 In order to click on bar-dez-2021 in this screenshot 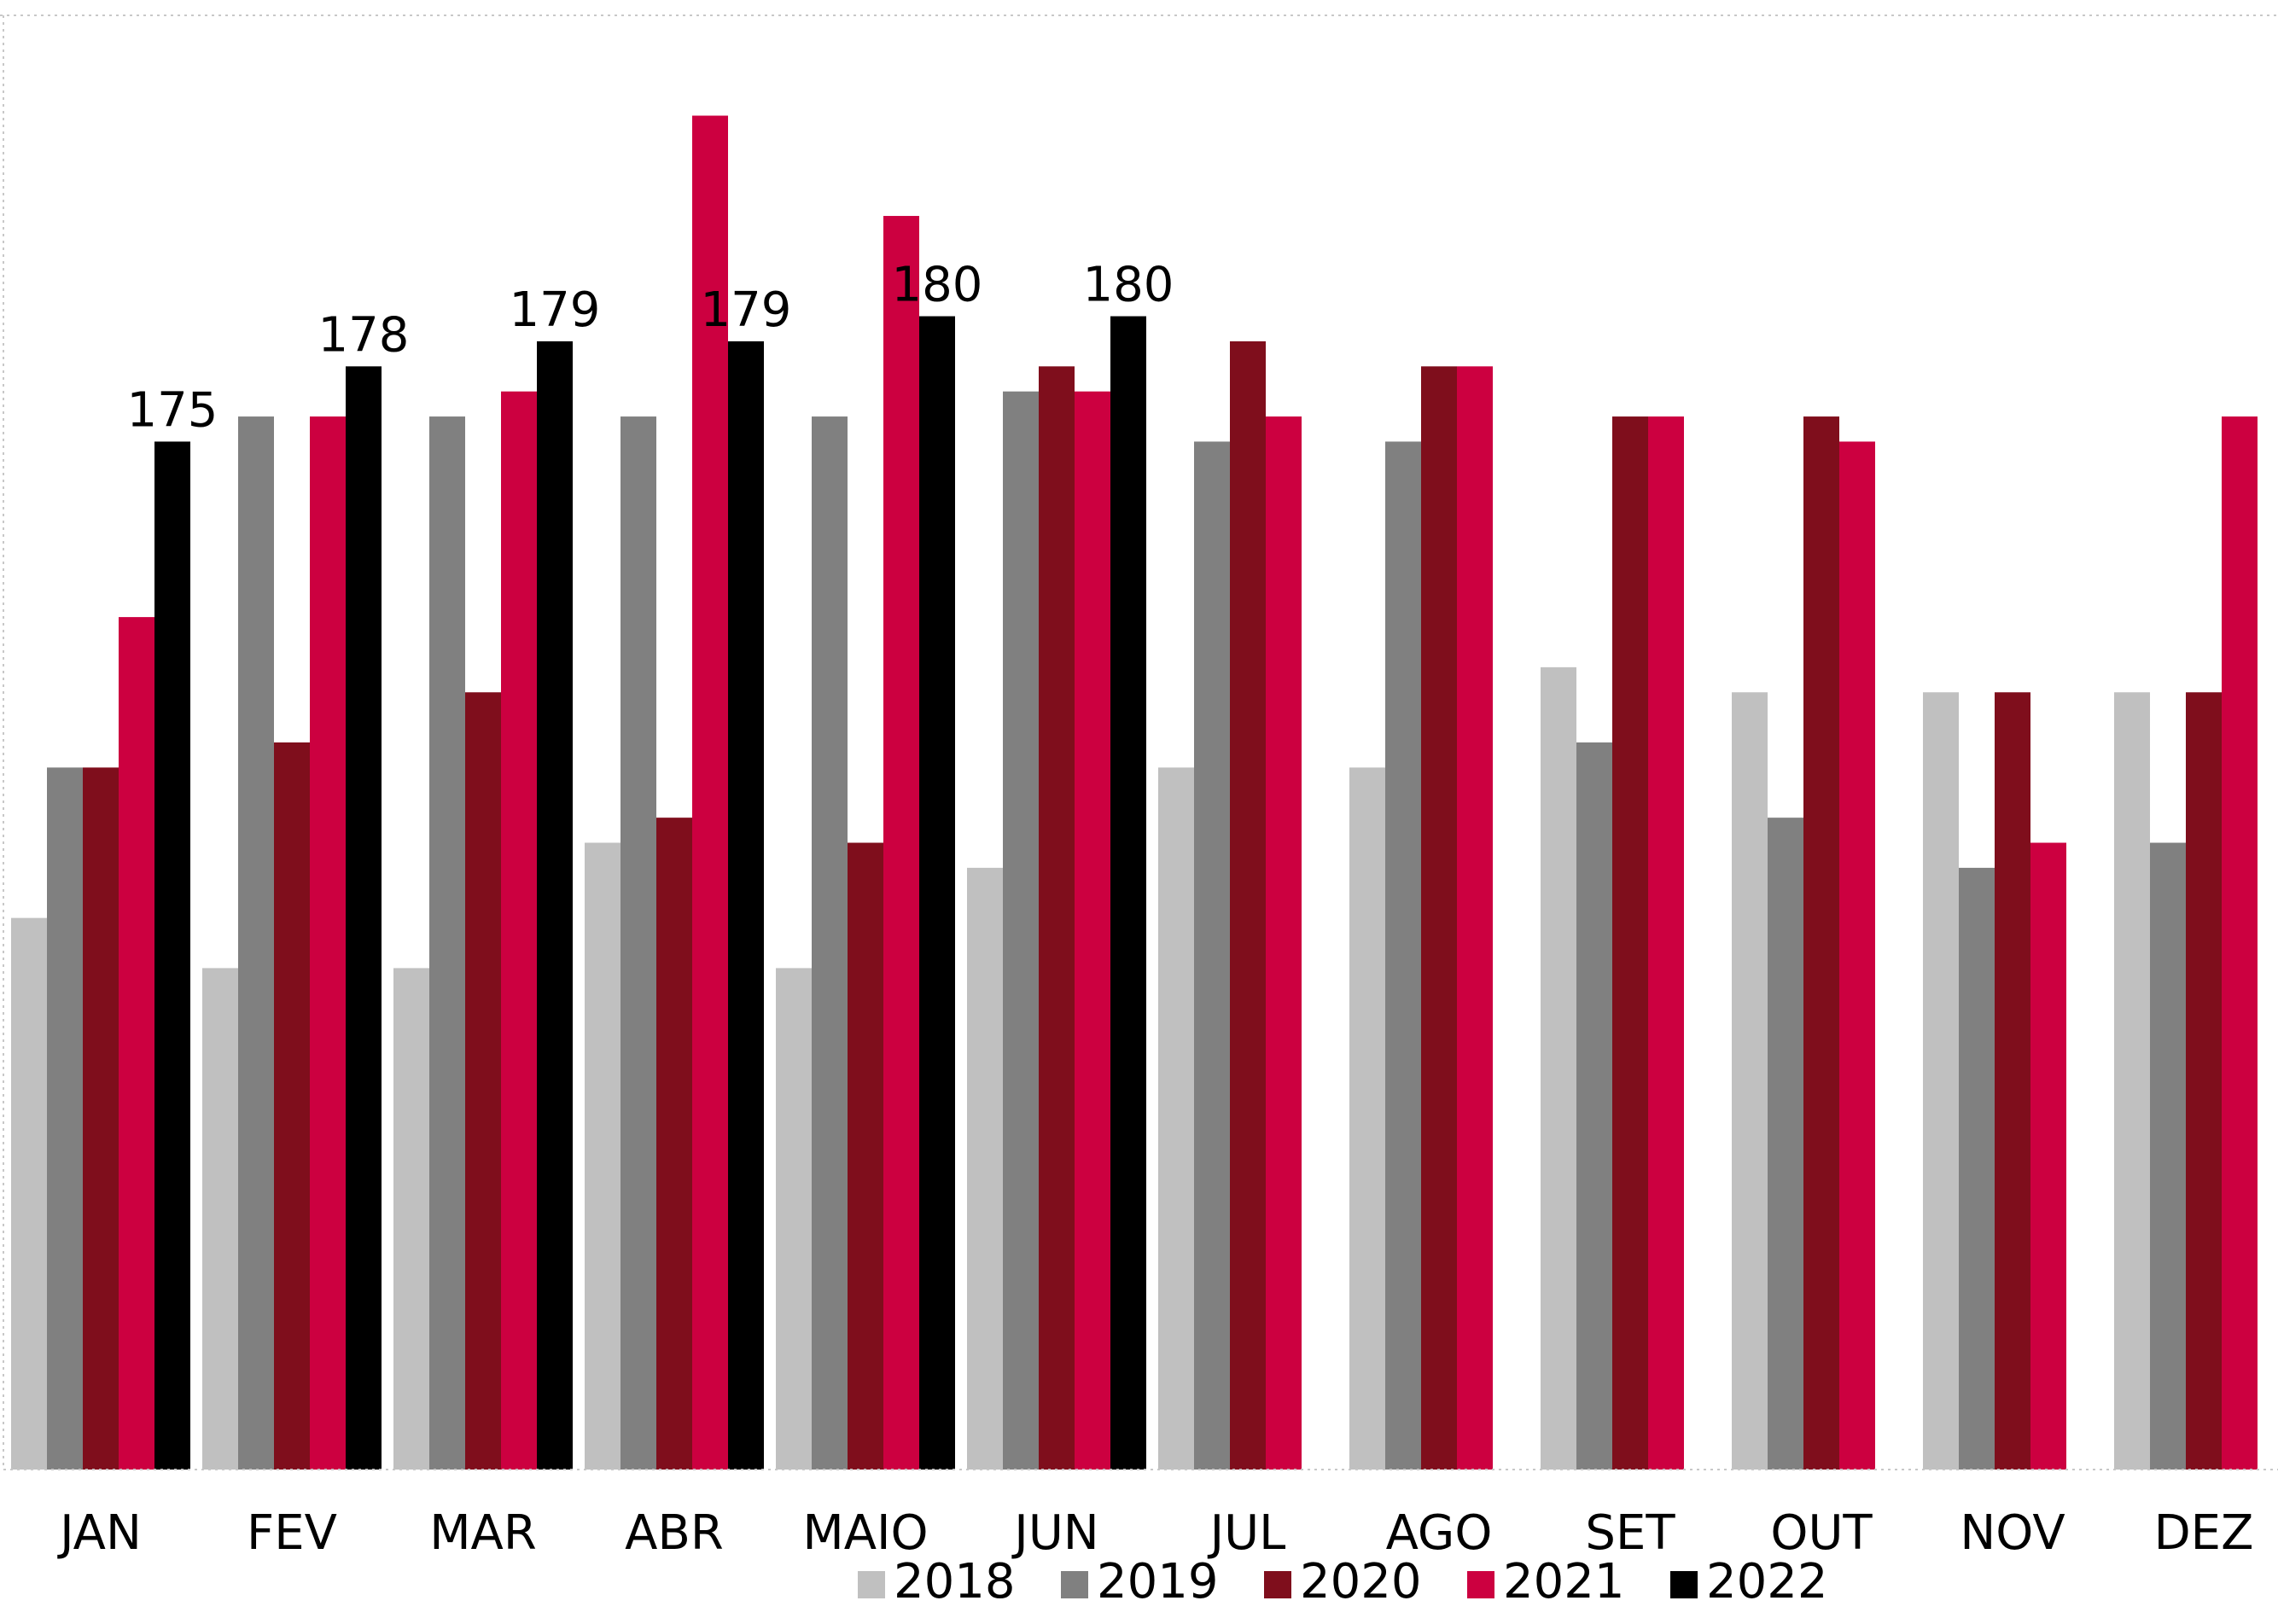, I will do `click(2240, 943)`.